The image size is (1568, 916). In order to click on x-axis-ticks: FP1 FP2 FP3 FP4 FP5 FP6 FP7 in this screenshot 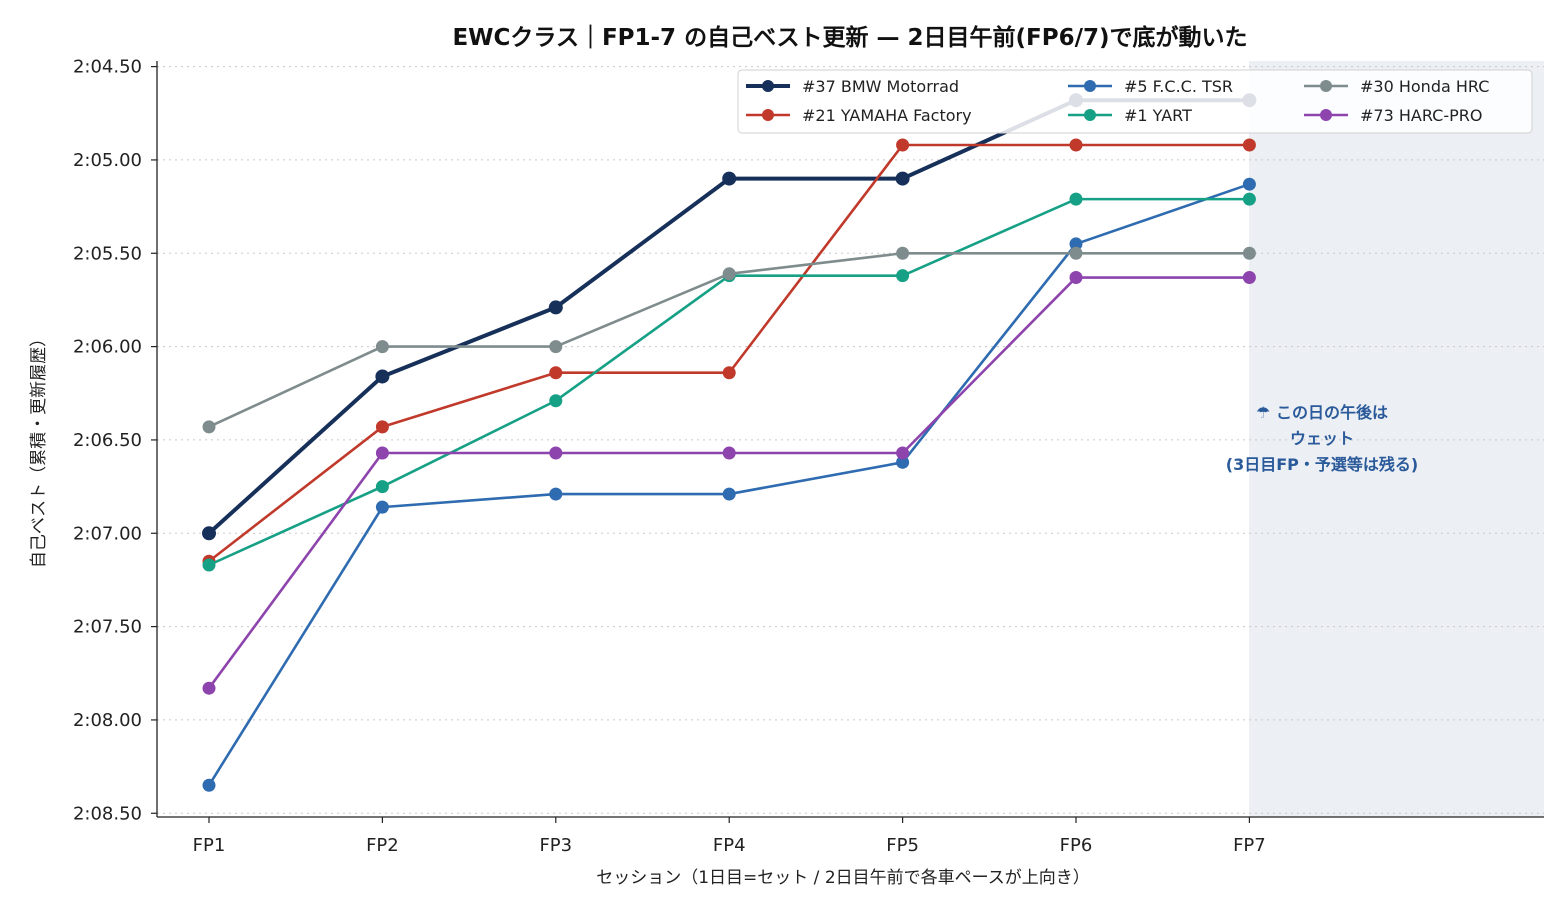, I will do `click(729, 836)`.